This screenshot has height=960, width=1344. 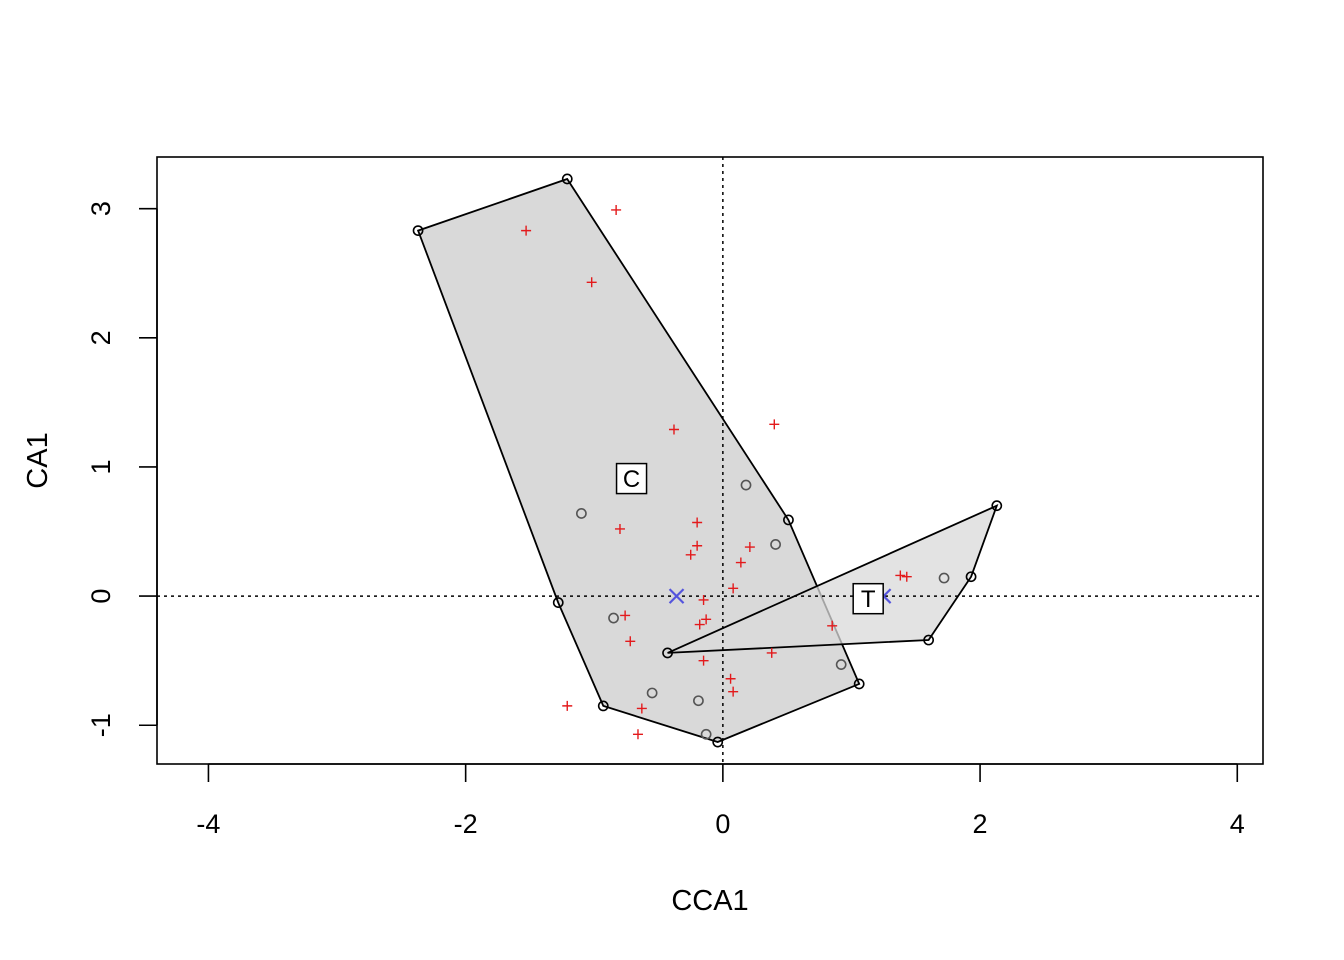 I want to click on group-label-c: C, so click(x=631, y=479).